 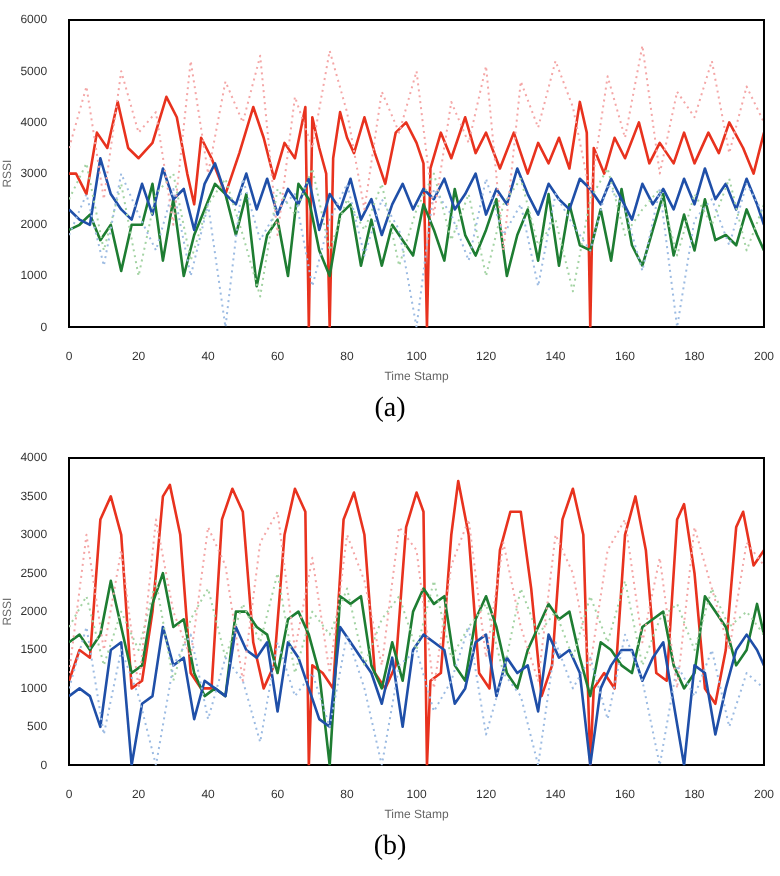 I want to click on text: (b), so click(x=390, y=848).